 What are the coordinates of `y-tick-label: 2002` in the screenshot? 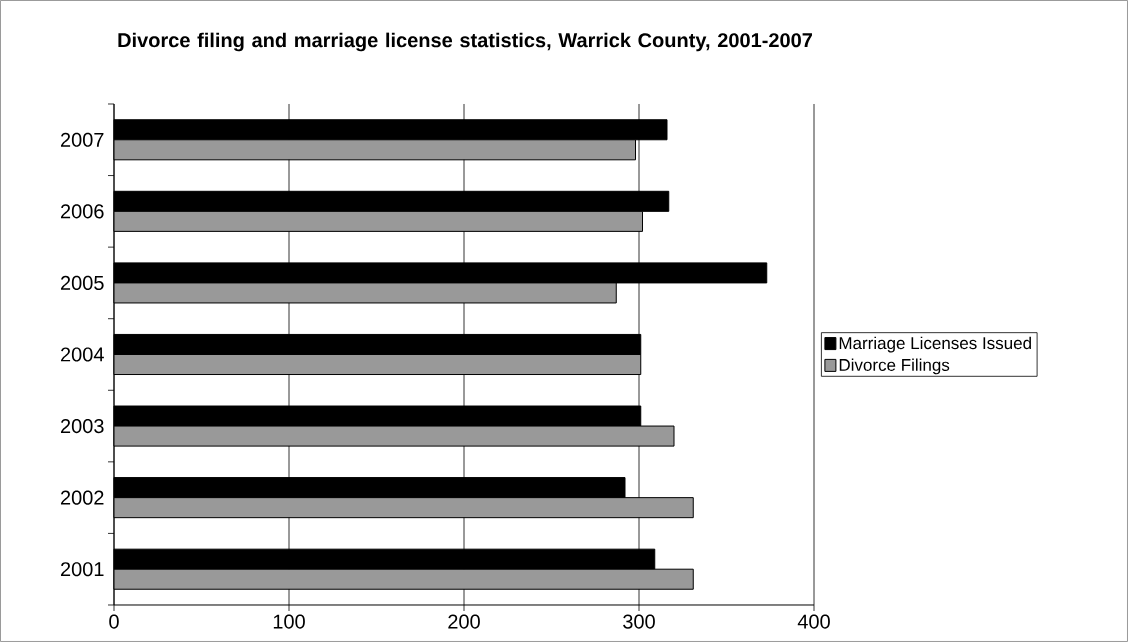 It's located at (82, 497).